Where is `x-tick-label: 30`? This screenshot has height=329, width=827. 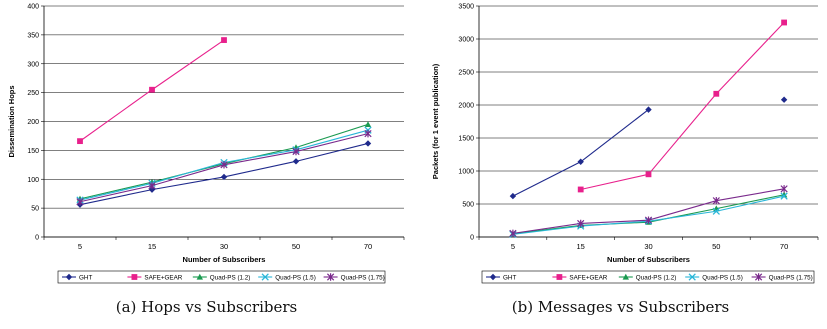 x-tick-label: 30 is located at coordinates (648, 246).